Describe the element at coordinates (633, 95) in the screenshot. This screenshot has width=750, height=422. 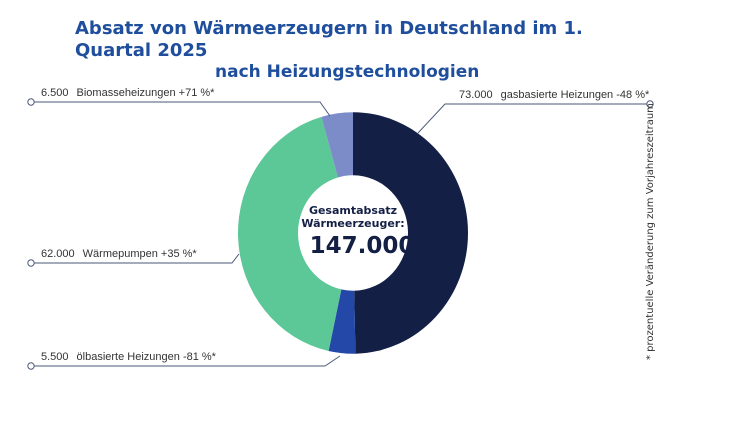
I see `slice-change: -48 %*` at that location.